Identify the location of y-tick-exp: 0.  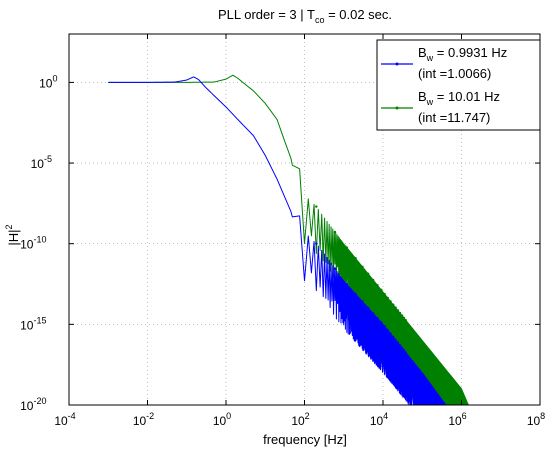
(54, 78).